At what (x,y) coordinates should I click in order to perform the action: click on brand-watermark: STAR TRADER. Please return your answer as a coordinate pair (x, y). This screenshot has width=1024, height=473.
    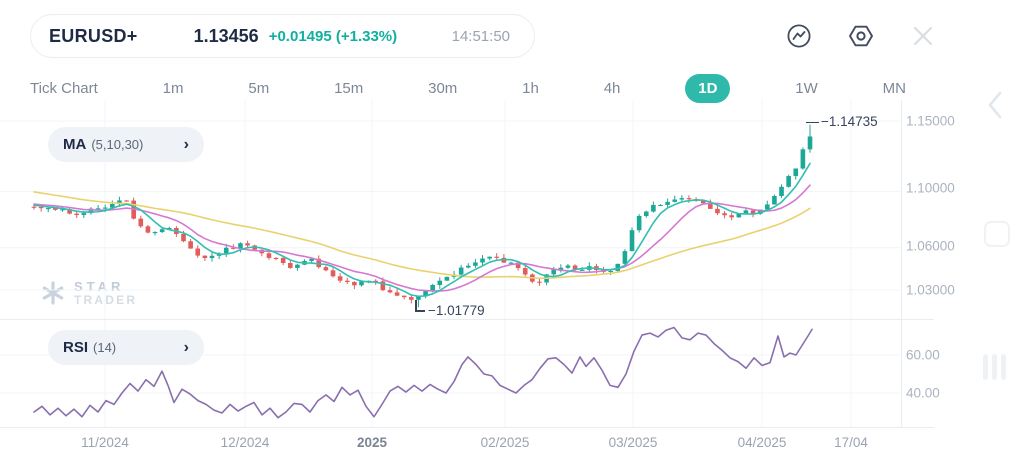
    Looking at the image, I should click on (88, 293).